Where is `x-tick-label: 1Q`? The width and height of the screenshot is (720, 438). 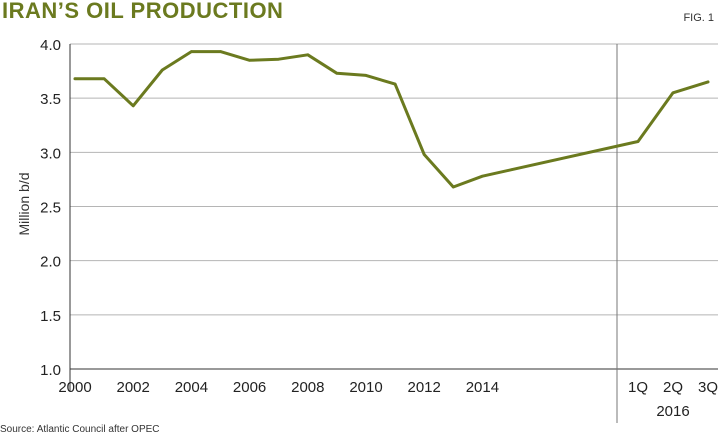 x-tick-label: 1Q is located at coordinates (638, 387).